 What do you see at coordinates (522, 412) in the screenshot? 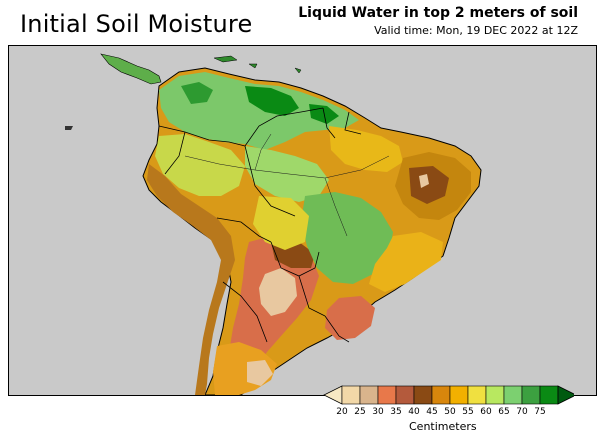
I see `legend-tick-label: 70` at bounding box center [522, 412].